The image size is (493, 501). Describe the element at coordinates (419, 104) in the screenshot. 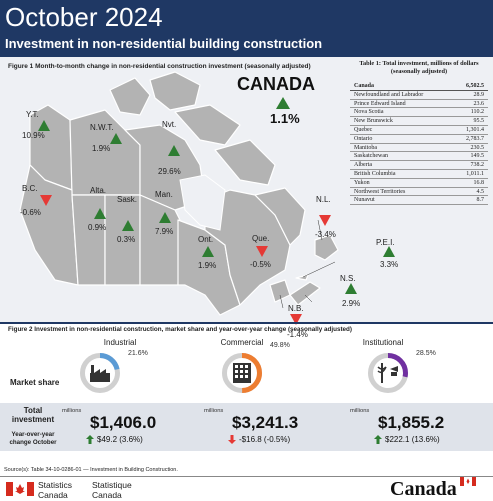

I see `table-row: Prince Edward Island 23.6` at that location.